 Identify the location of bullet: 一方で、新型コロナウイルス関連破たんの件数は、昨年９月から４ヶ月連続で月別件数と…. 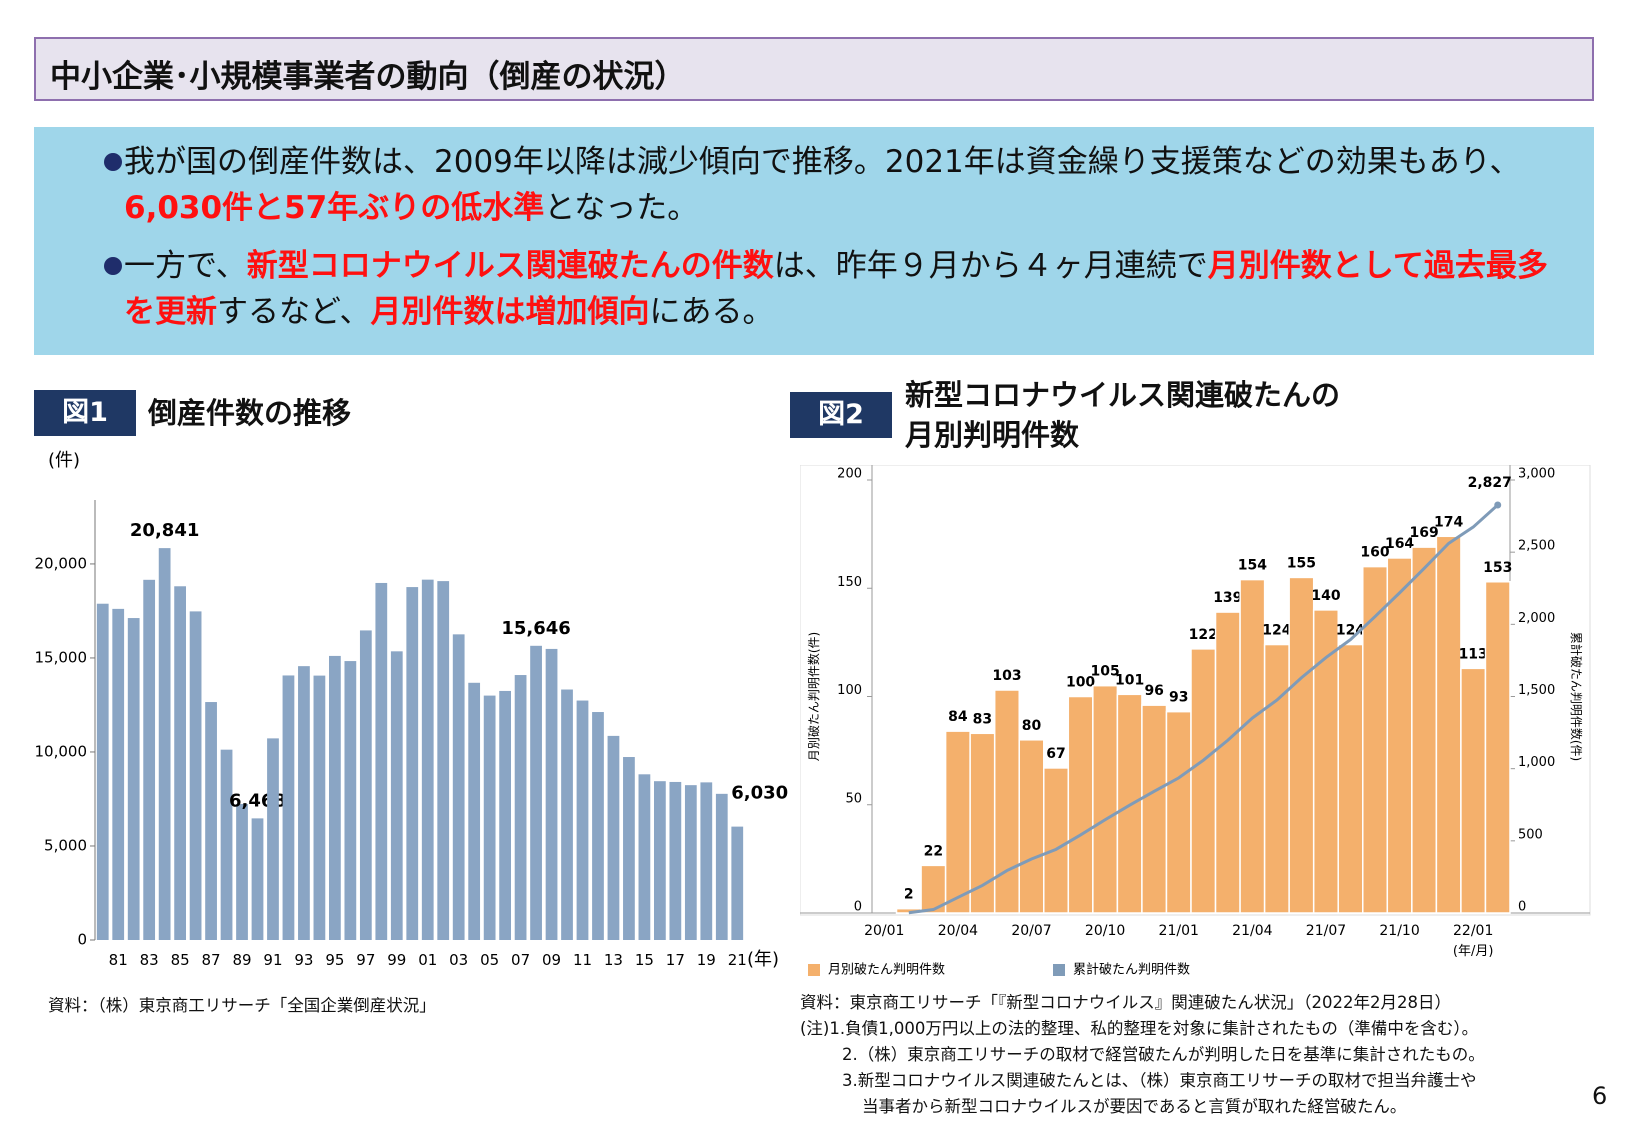
(839, 289).